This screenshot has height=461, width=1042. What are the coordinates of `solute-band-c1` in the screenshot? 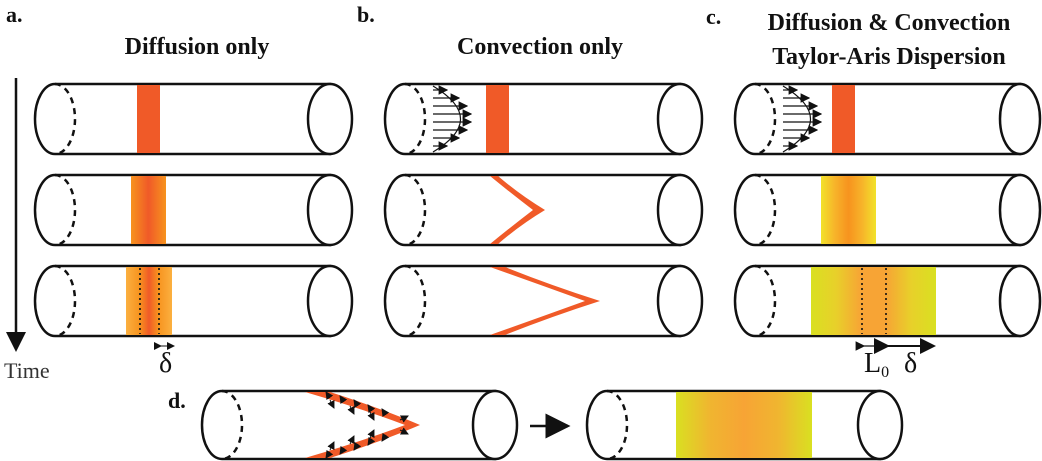 It's located at (843, 119).